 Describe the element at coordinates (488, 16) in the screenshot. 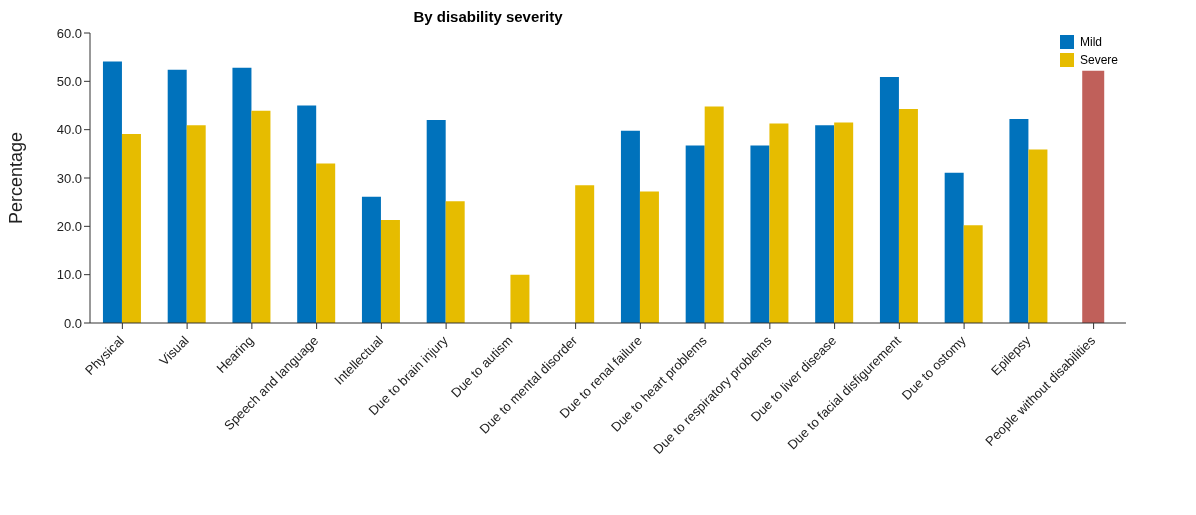

I see `chart-title: By disability severity` at that location.